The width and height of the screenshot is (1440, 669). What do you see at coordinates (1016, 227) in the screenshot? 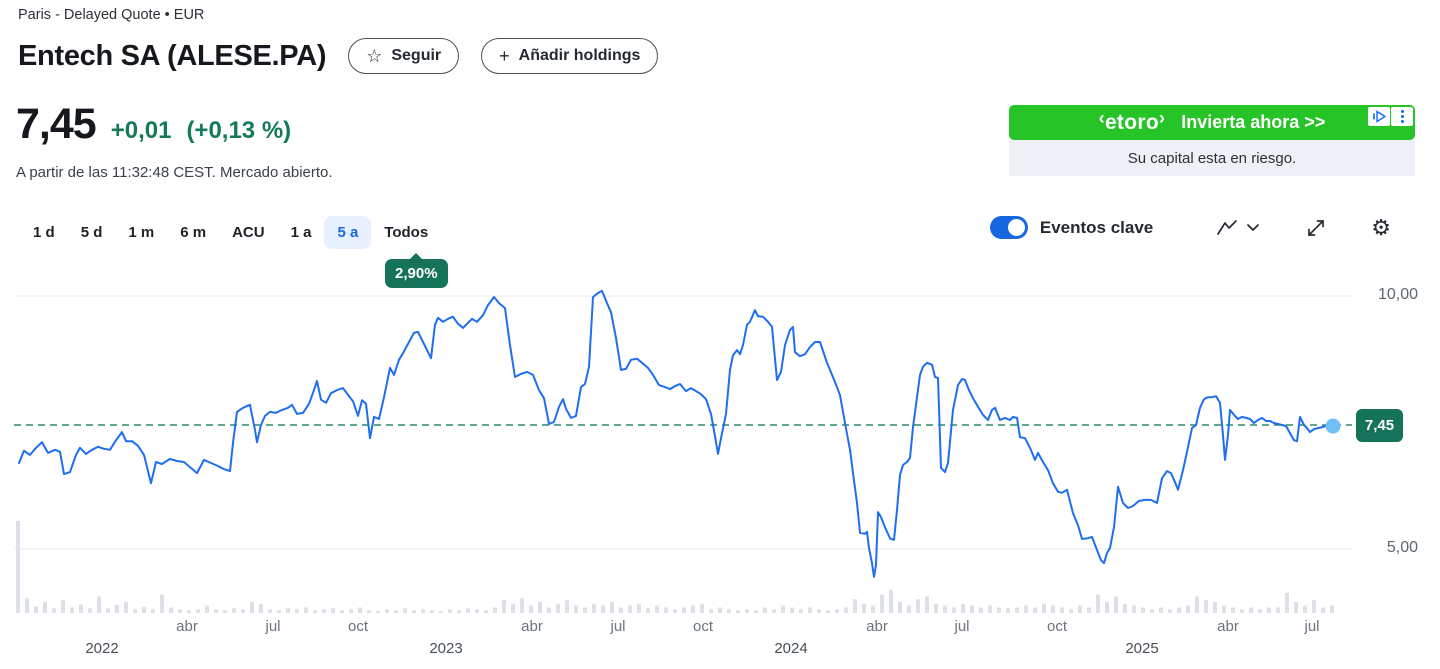
I see `toggle-knob` at bounding box center [1016, 227].